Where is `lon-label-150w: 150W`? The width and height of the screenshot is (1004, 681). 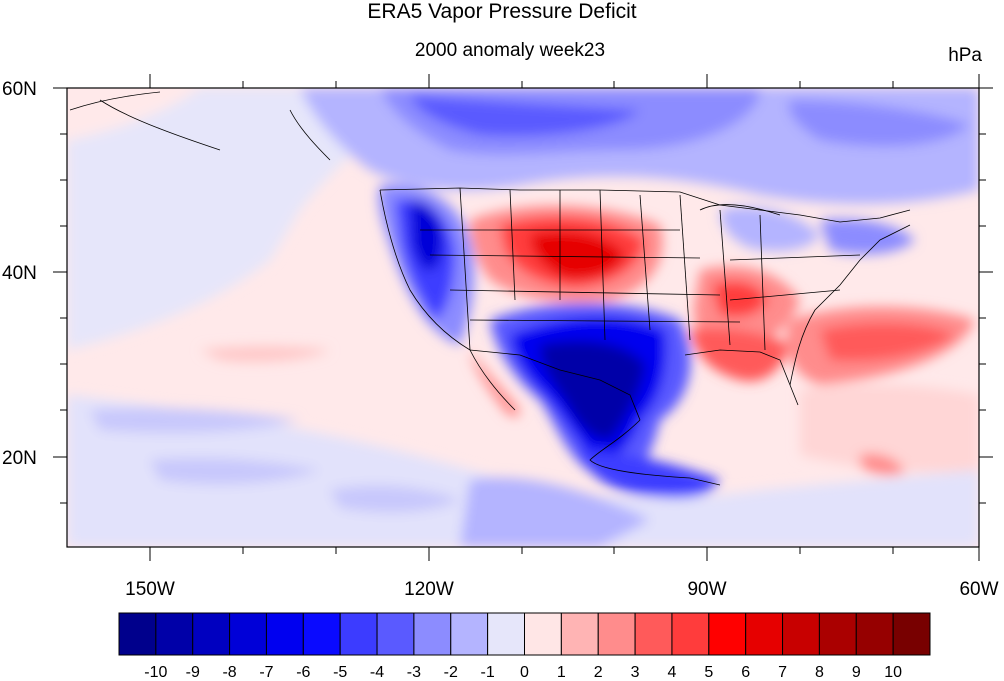
lon-label-150w: 150W is located at coordinates (150, 589).